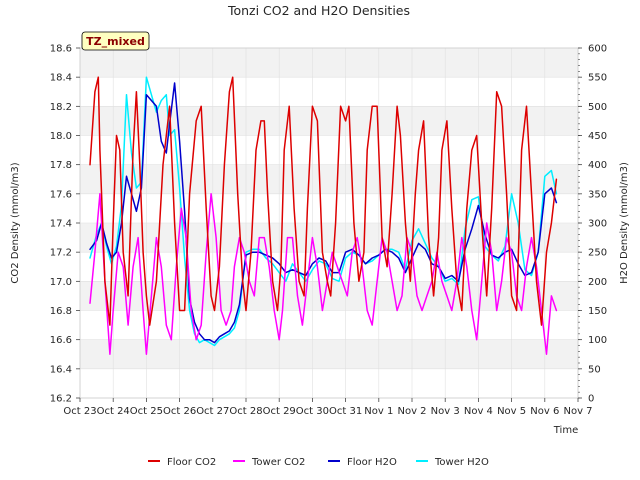 The width and height of the screenshot is (640, 480). I want to click on y-axis-right-title: H2O Density (mmol/m3), so click(624, 223).